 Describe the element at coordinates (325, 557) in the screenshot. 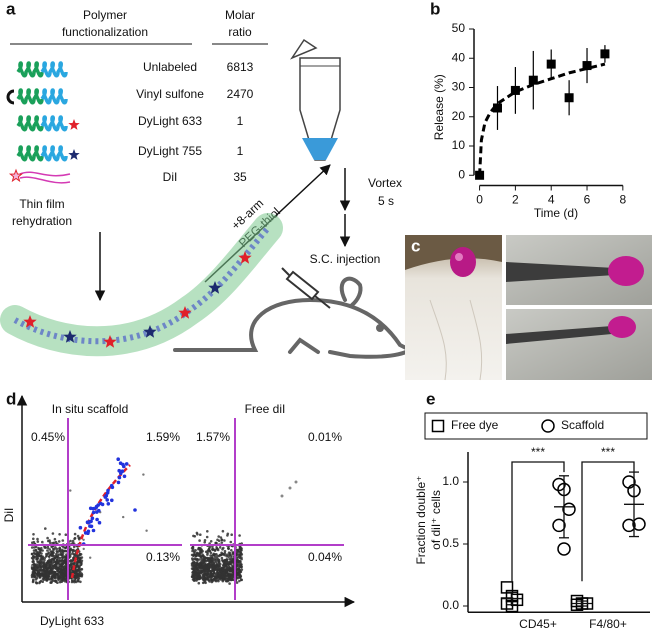

I see `quadrant-value: 0.04%` at that location.